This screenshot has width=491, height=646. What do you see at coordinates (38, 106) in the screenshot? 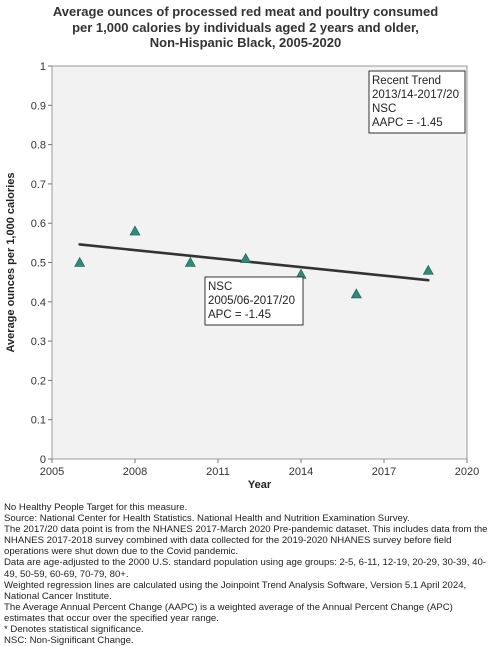
I see `y-tick-label: 0.9` at bounding box center [38, 106].